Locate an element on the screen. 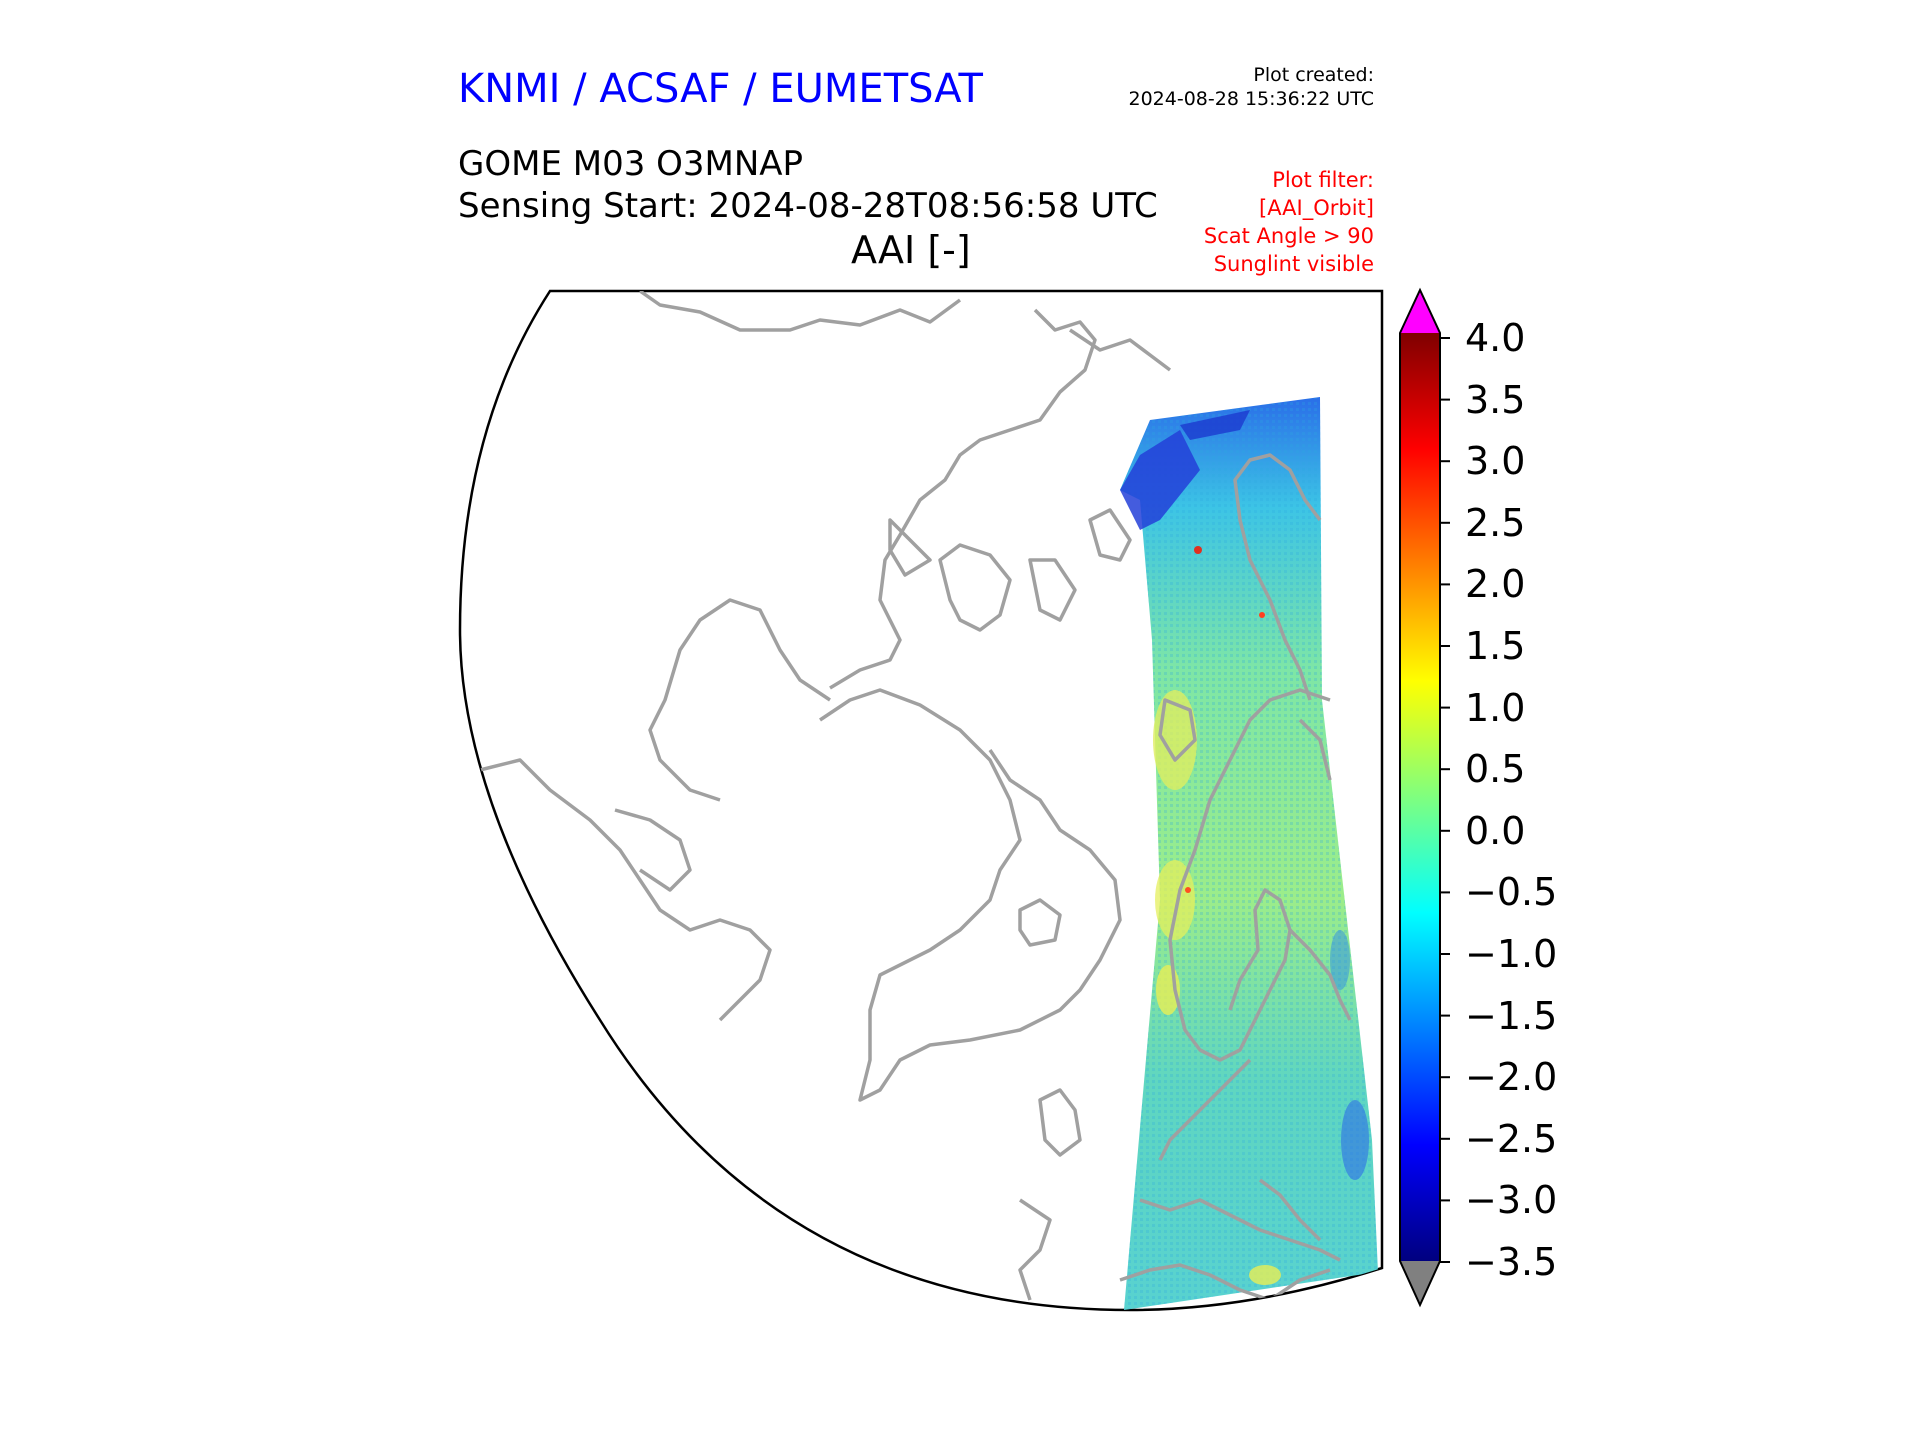 This screenshot has width=1920, height=1440. sensing-start: Sensing Start: 2024-08-28T08:56:58 UTC is located at coordinates (808, 206).